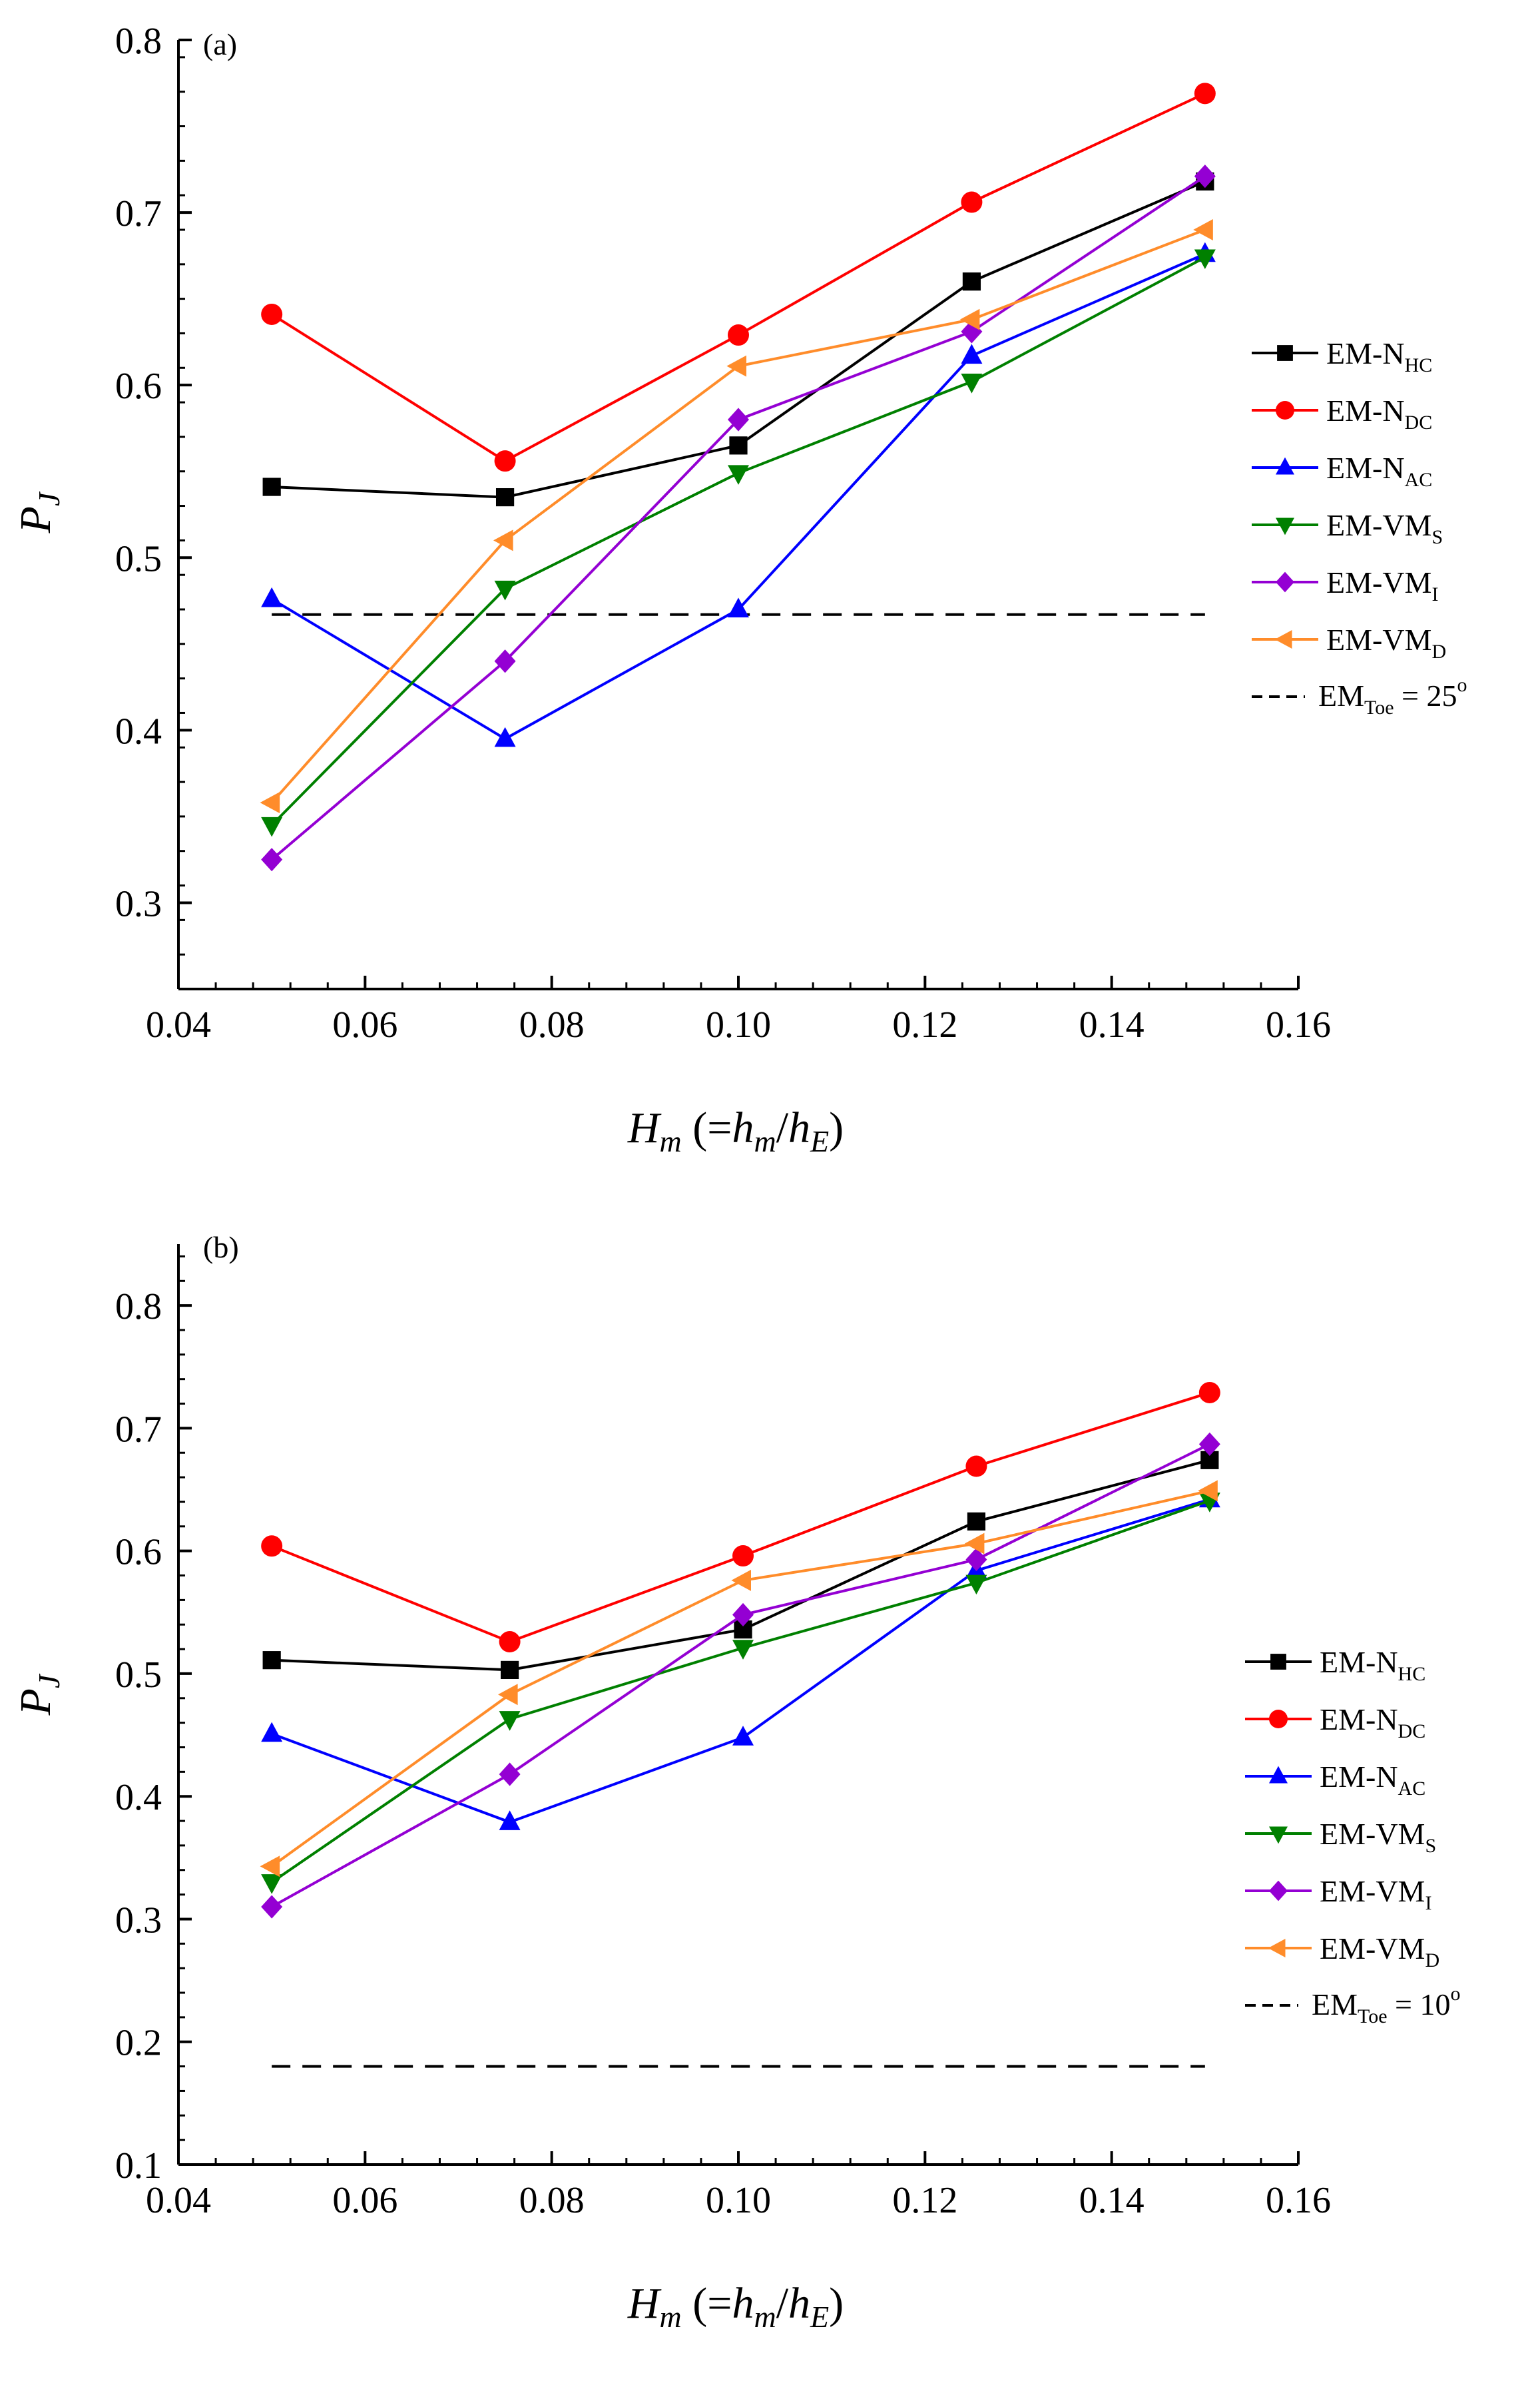 The image size is (1540, 2381). Describe the element at coordinates (1378, 1837) in the screenshot. I see `legend-label: EM-VMS` at that location.